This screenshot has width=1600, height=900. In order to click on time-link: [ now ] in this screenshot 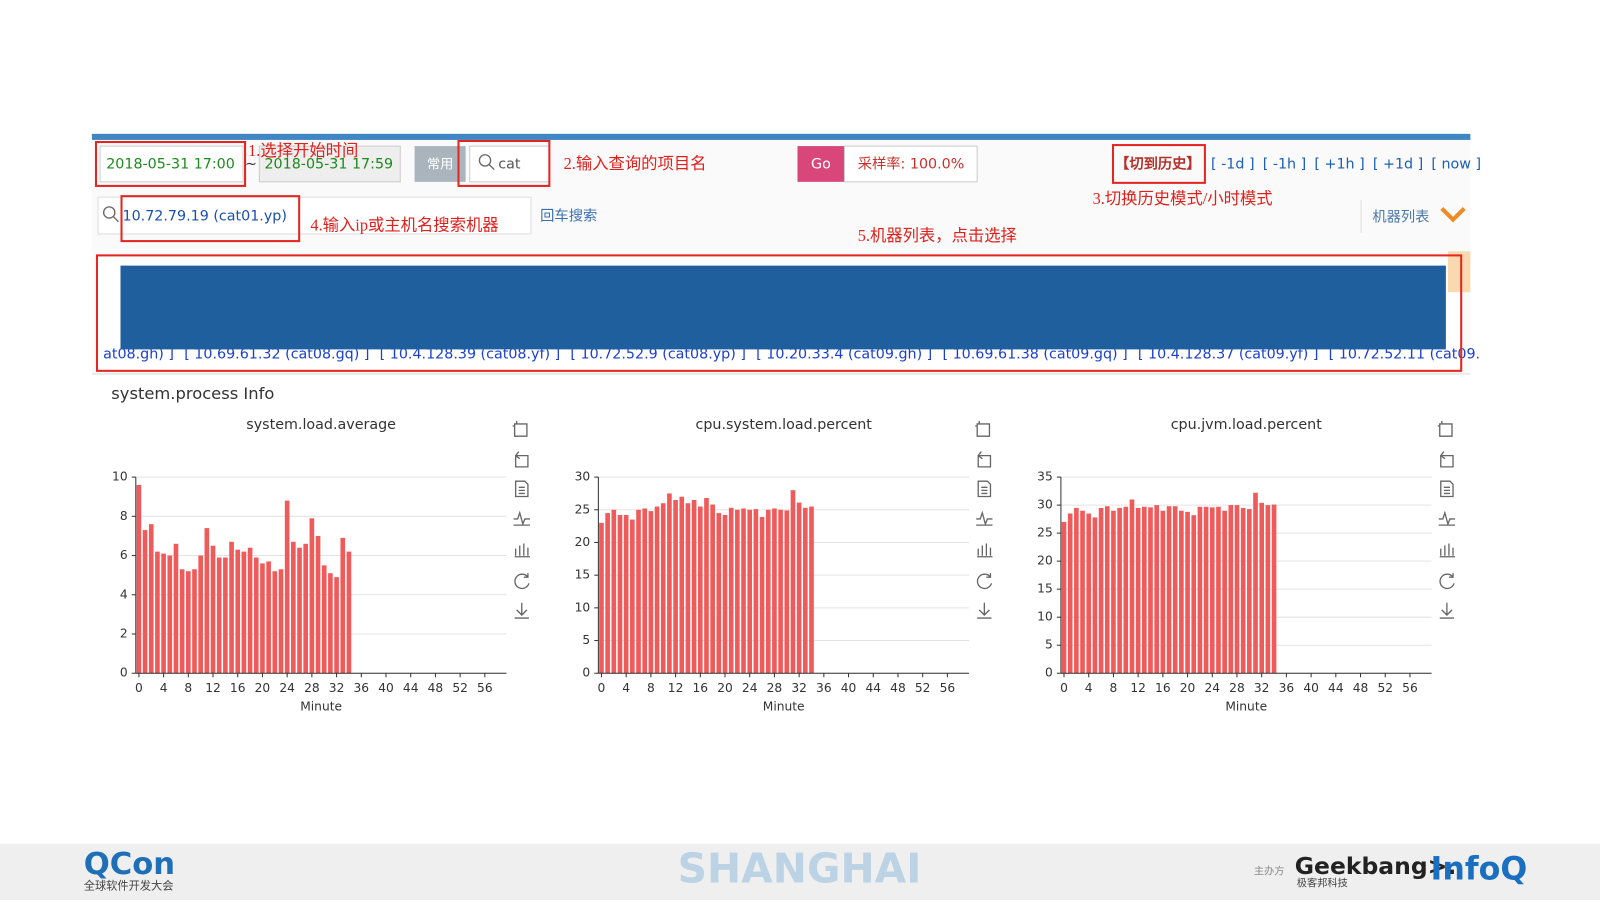, I will do `click(1456, 164)`.